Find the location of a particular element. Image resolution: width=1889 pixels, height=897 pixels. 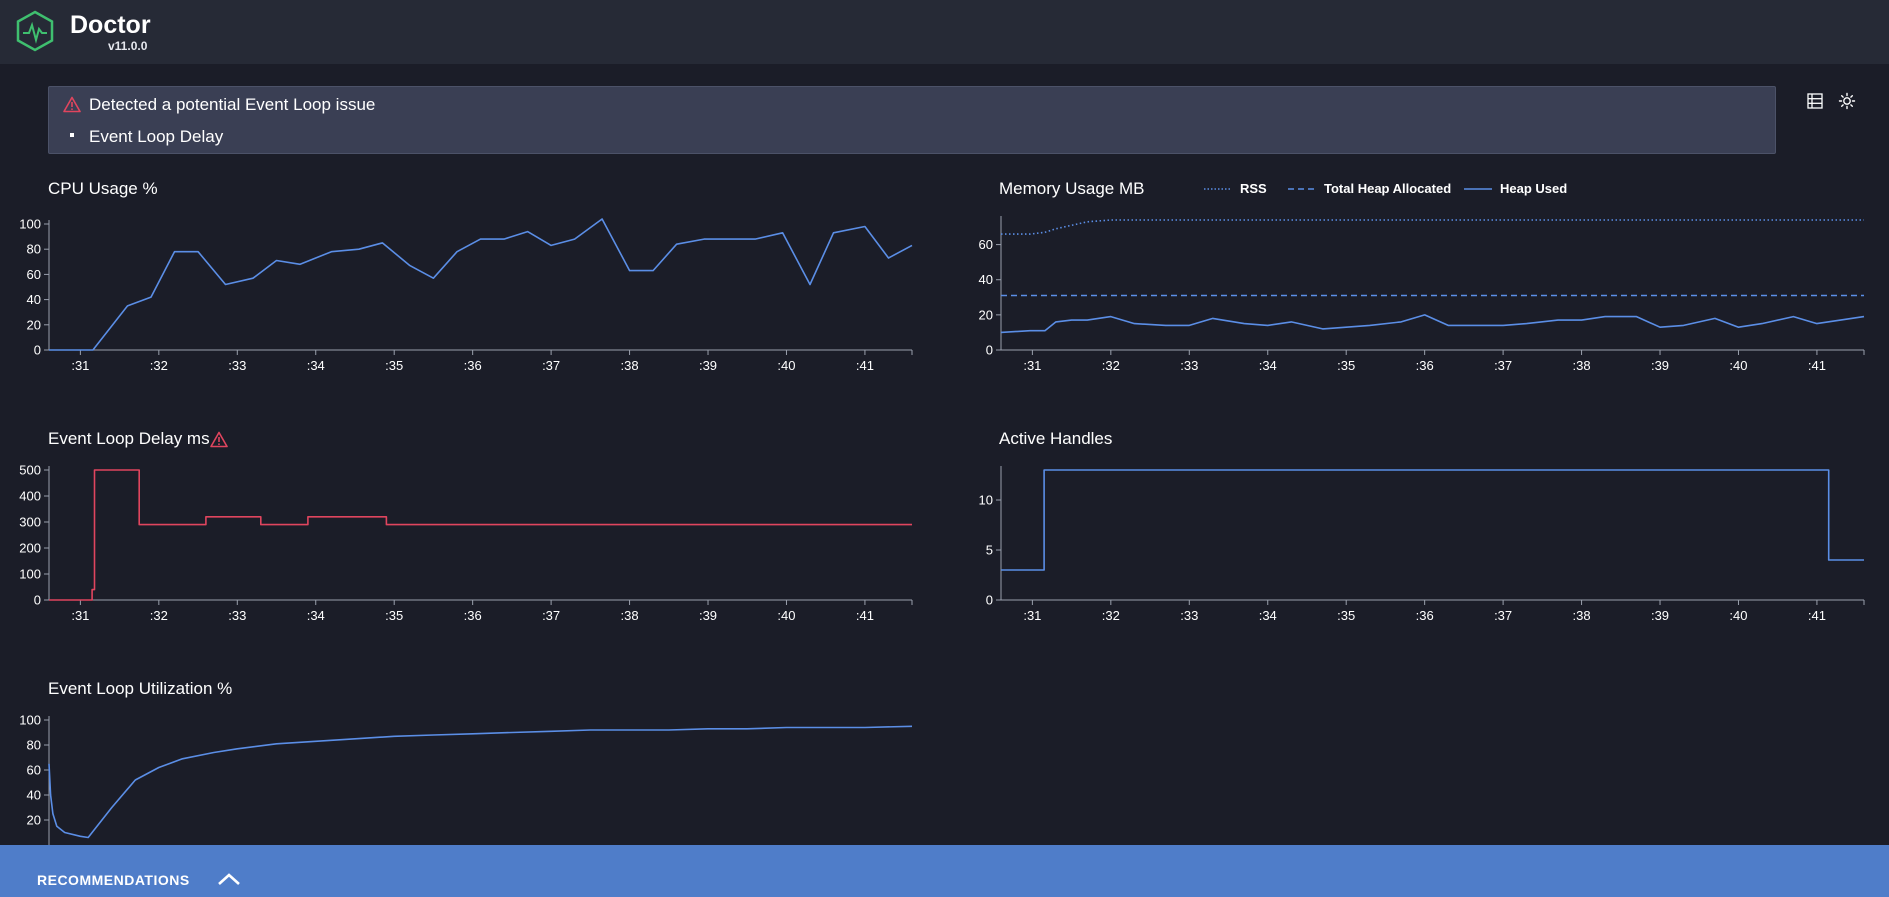

y-tick-label: 10 is located at coordinates (986, 500).